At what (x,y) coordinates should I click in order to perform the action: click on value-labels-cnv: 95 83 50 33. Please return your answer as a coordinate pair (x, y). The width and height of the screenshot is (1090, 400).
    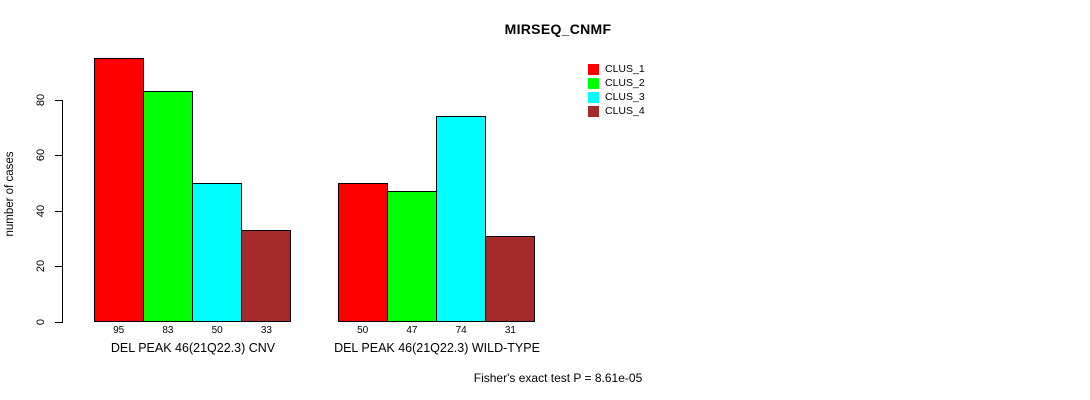
    Looking at the image, I should click on (192, 330).